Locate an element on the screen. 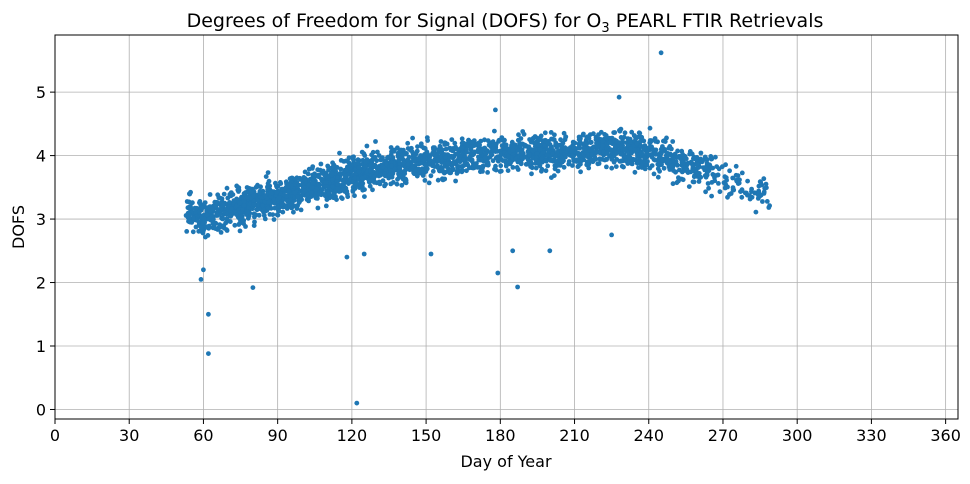  x-tick-label: 120 is located at coordinates (352, 435).